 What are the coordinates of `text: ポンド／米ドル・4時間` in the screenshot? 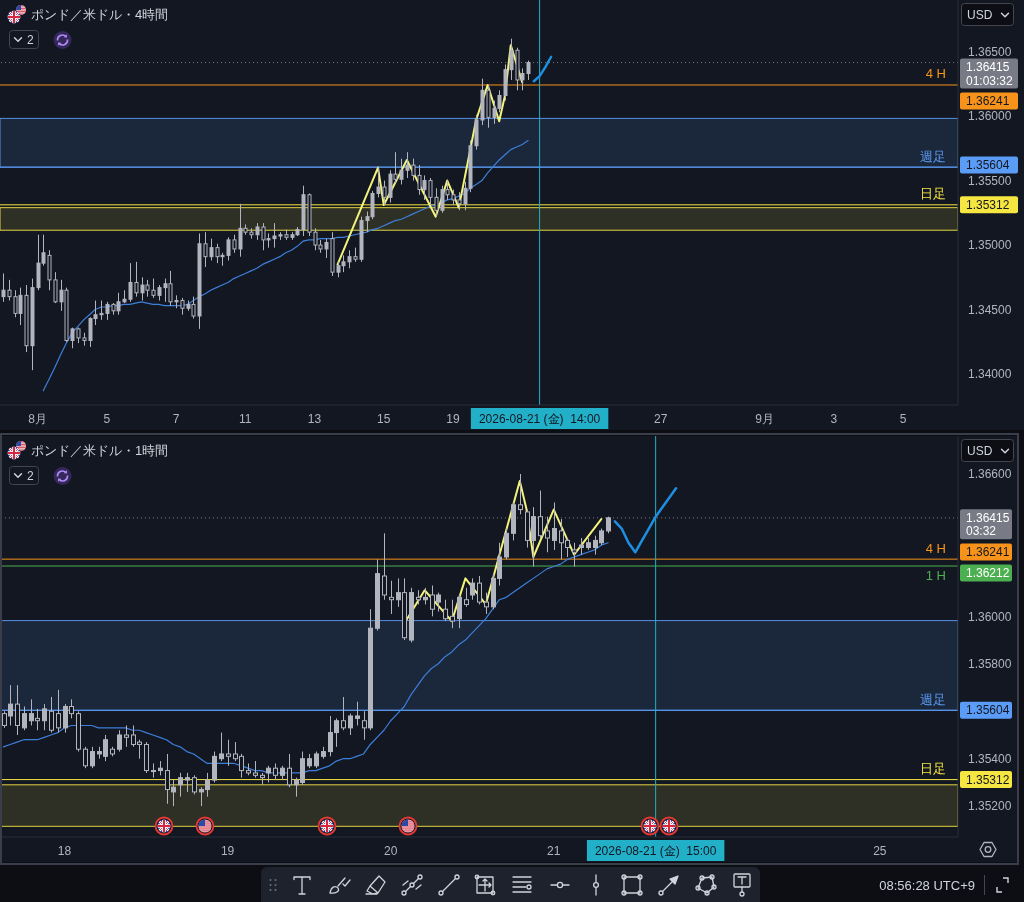 It's located at (100, 14).